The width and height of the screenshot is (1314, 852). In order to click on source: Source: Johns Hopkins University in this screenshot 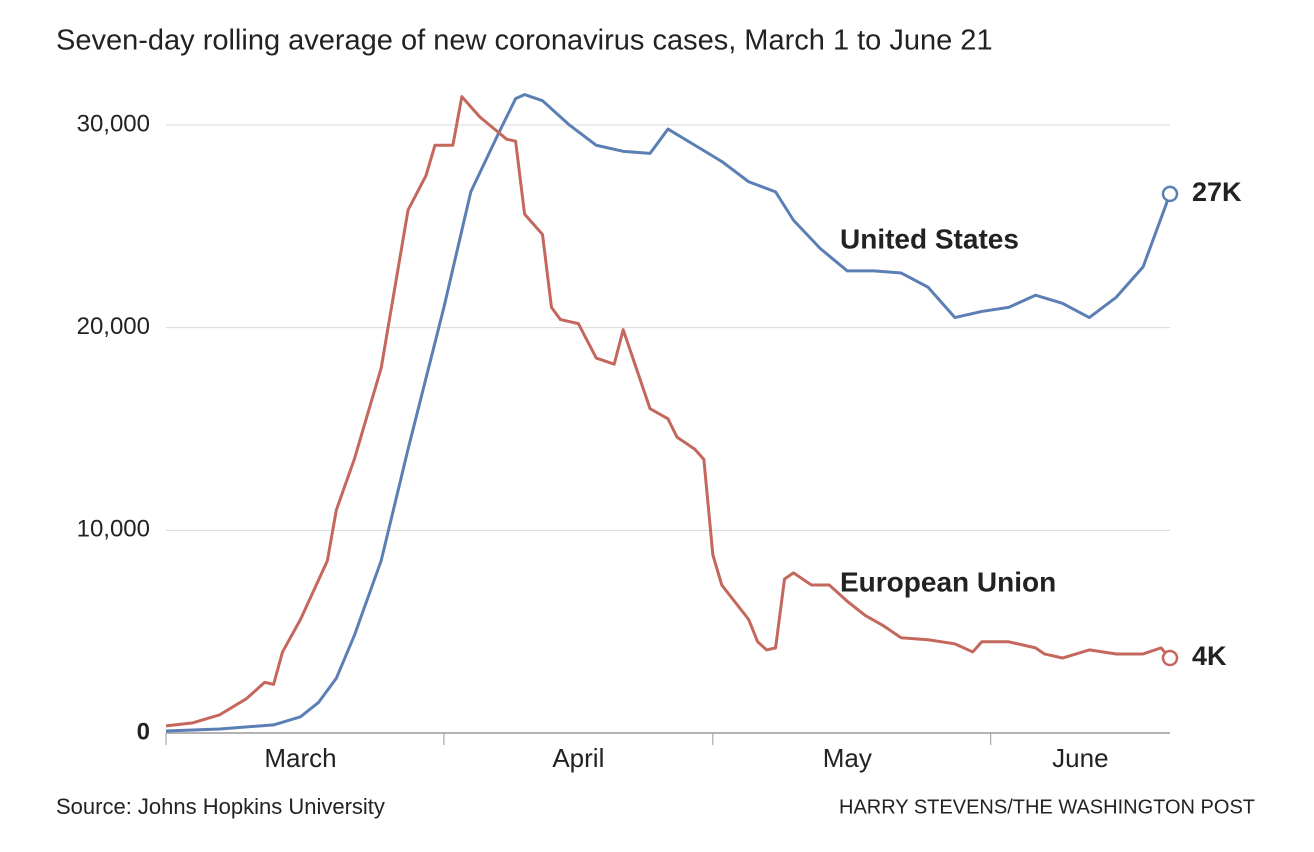, I will do `click(220, 806)`.